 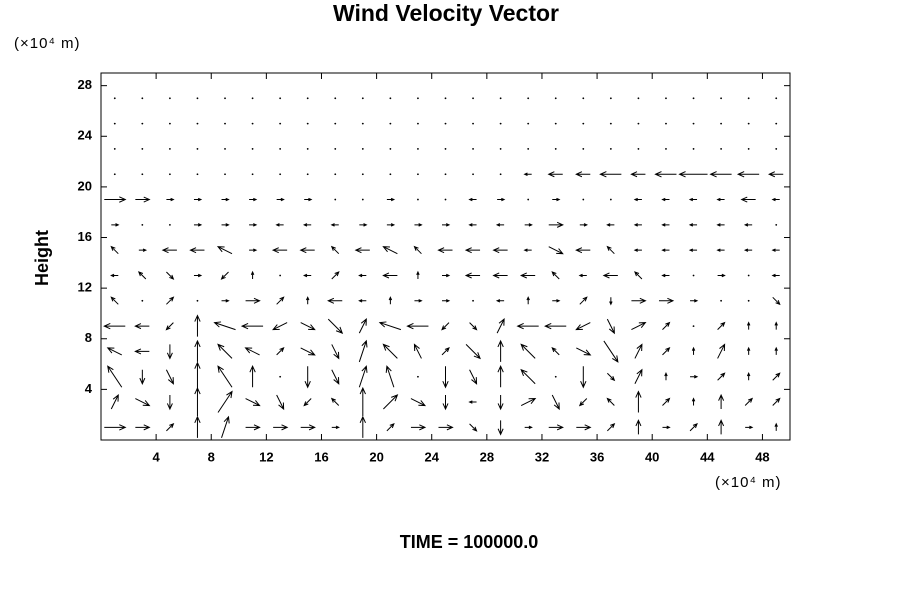 What do you see at coordinates (469, 542) in the screenshot?
I see `footer-text: TIME = 100000.0` at bounding box center [469, 542].